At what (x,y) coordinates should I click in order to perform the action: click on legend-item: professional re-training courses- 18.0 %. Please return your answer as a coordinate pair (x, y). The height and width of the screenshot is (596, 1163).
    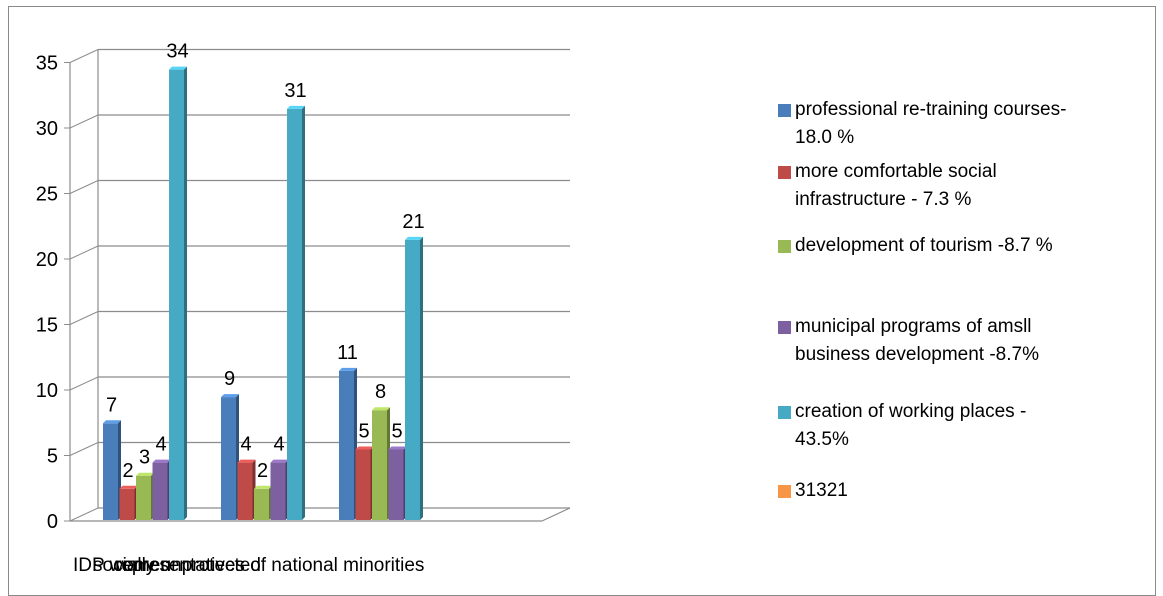
    Looking at the image, I should click on (963, 124).